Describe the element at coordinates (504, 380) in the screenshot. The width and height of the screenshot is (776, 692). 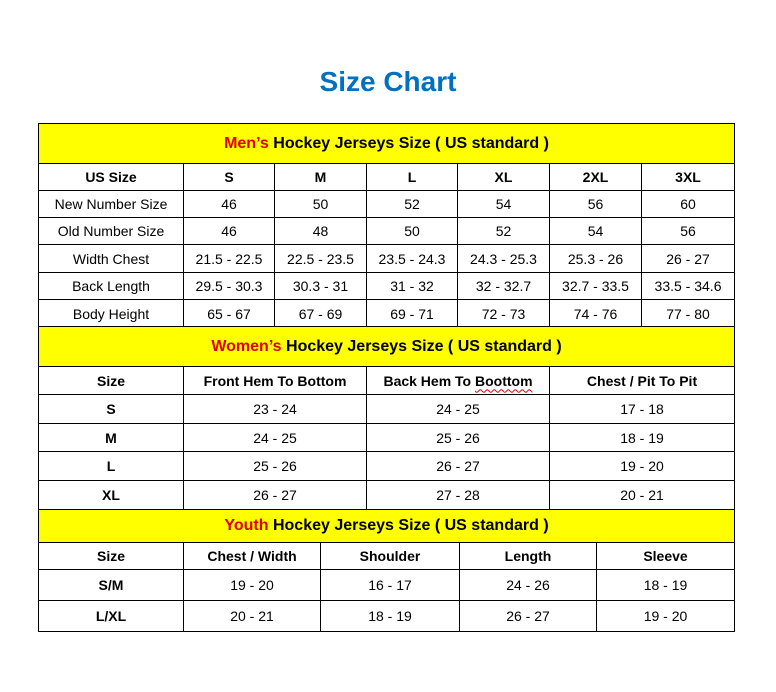
I see `spellcheck-underline: Boottom` at that location.